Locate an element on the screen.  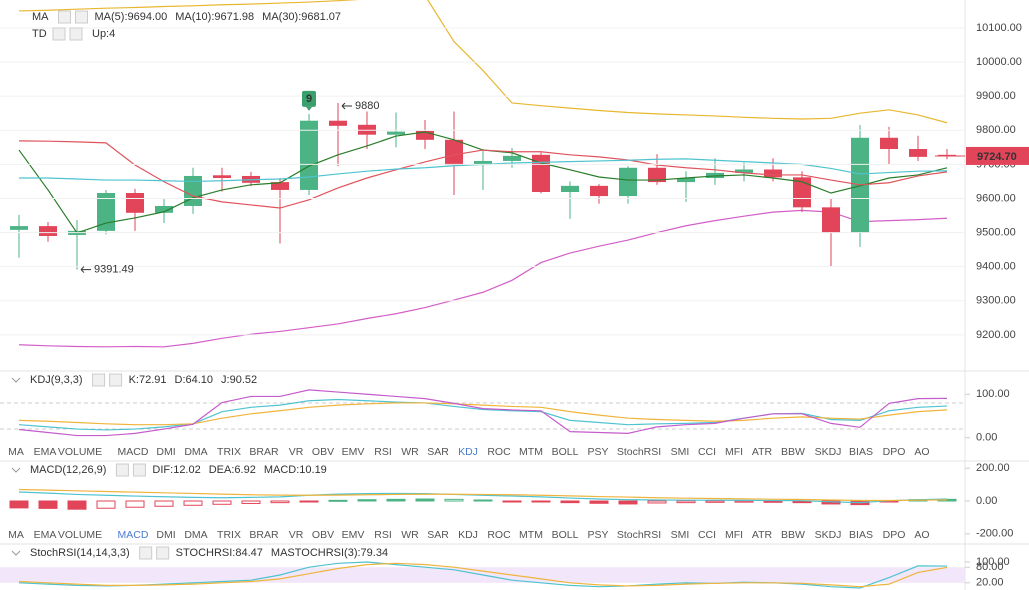
legend-label: TD is located at coordinates (39, 34).